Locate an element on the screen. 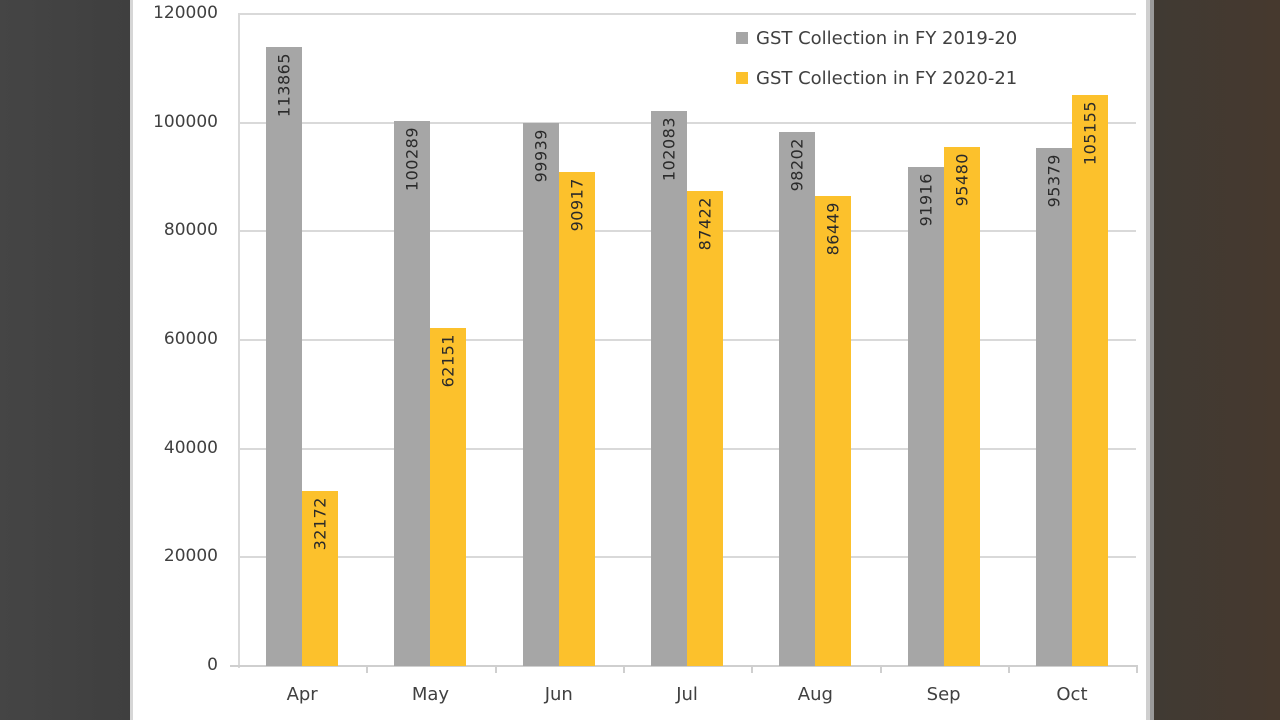 Image resolution: width=1280 pixels, height=720 pixels. bar-value-label: 99939 is located at coordinates (541, 156).